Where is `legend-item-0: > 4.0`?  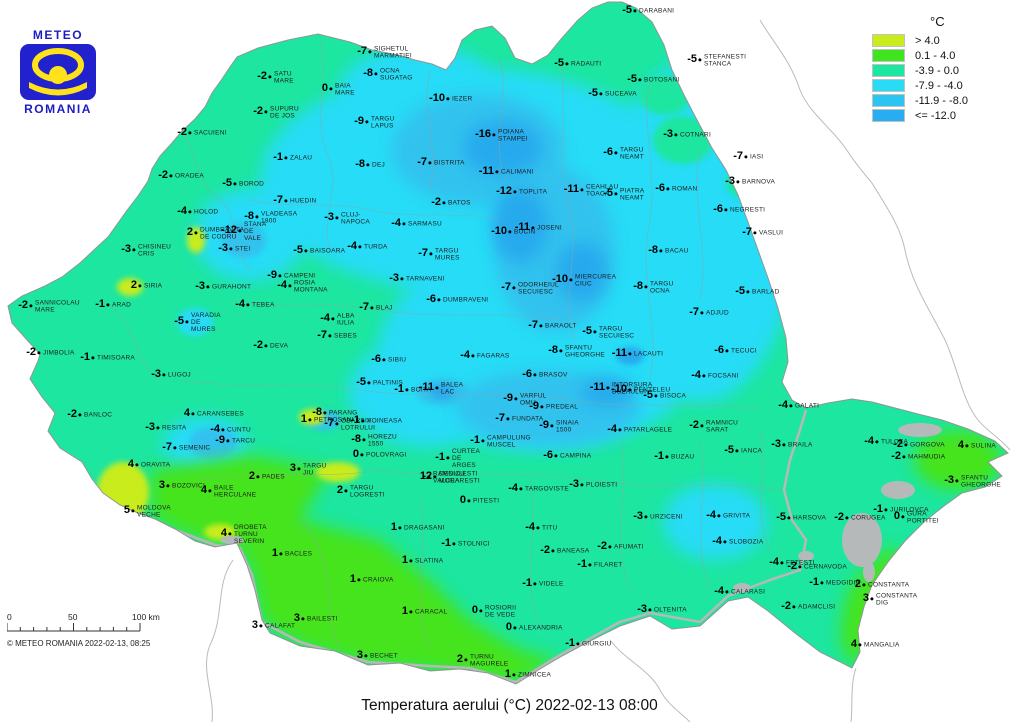 legend-item-0: > 4.0 is located at coordinates (920, 40).